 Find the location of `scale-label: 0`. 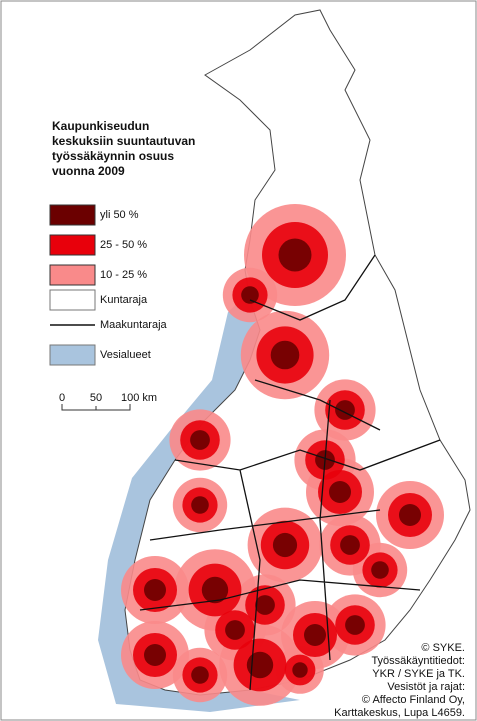

scale-label: 0 is located at coordinates (62, 398).